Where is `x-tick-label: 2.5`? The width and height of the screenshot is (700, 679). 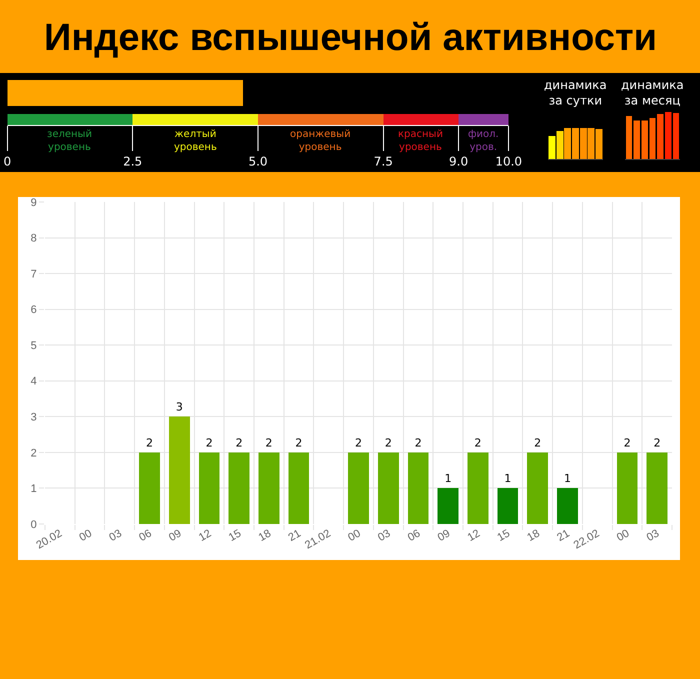
x-tick-label: 2.5 is located at coordinates (132, 161).